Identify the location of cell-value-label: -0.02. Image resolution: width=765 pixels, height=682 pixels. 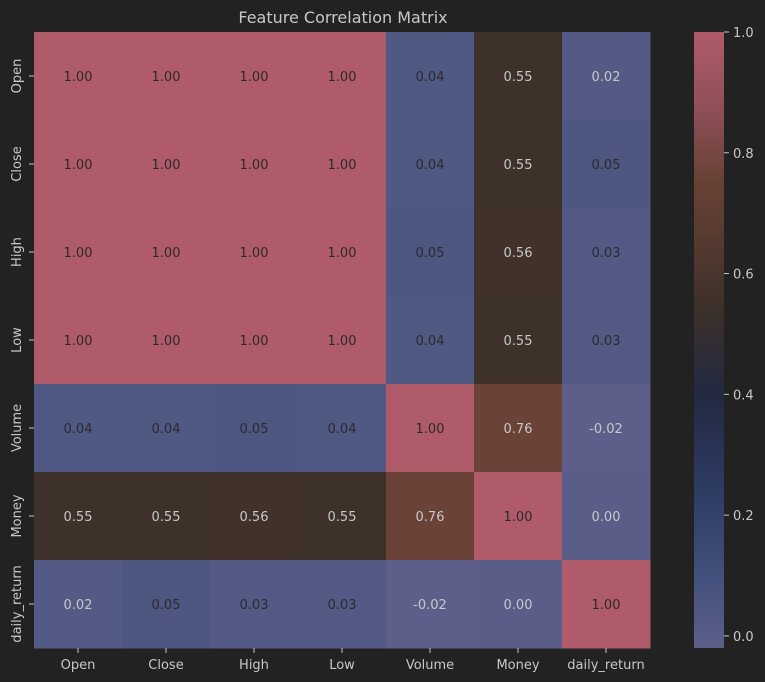
(430, 605).